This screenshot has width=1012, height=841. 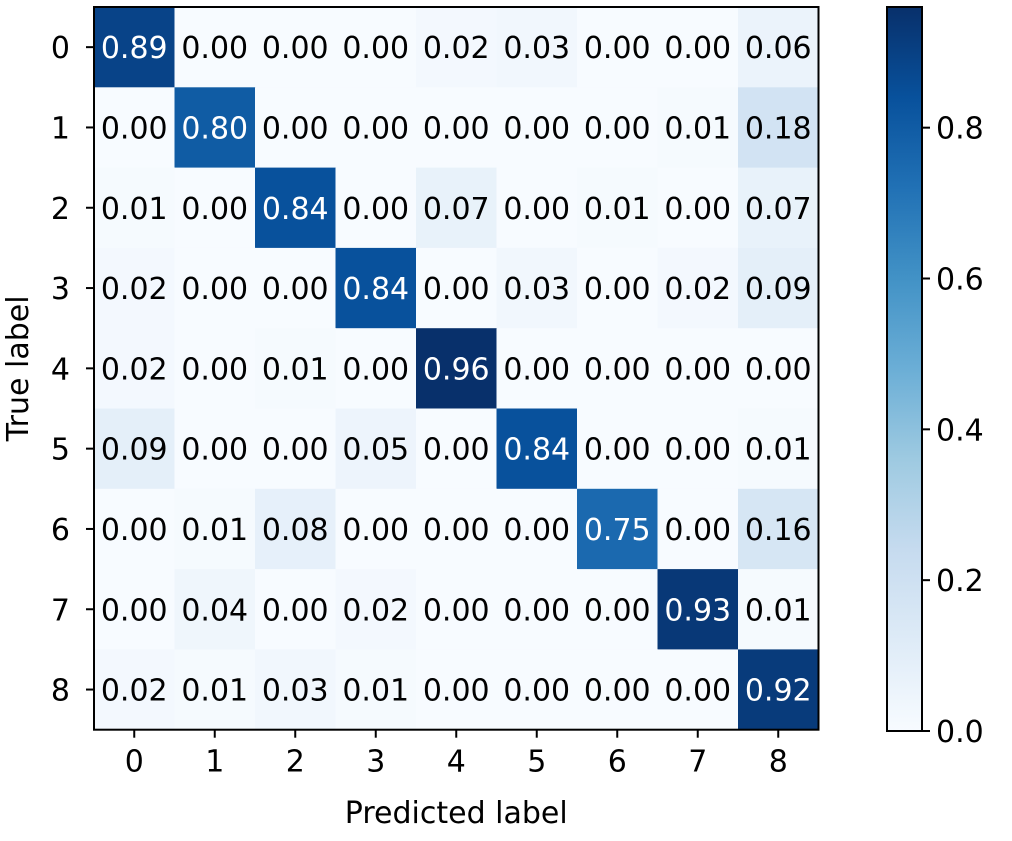 I want to click on cell-value-label: 0.07, so click(x=778, y=209).